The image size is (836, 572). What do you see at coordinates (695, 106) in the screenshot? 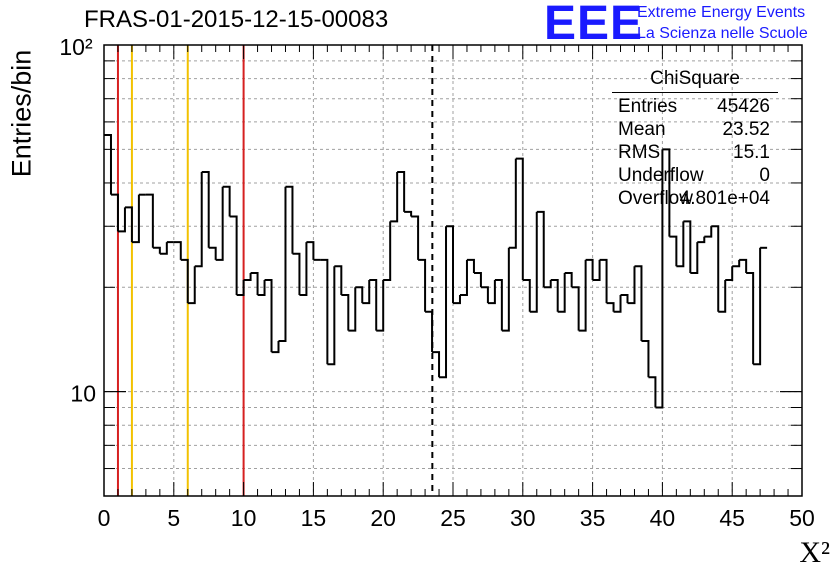
I see `stats-row: Entries 45426` at bounding box center [695, 106].